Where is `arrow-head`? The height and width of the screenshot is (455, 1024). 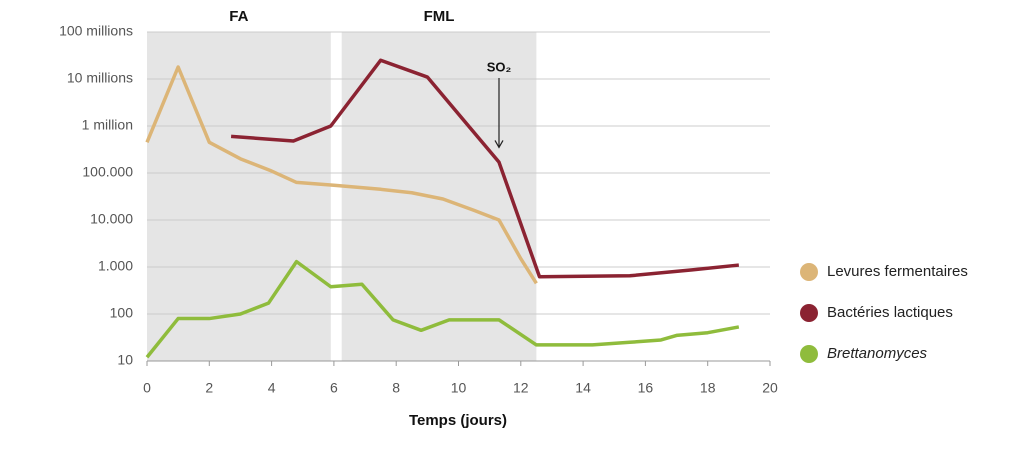 arrow-head is located at coordinates (499, 144).